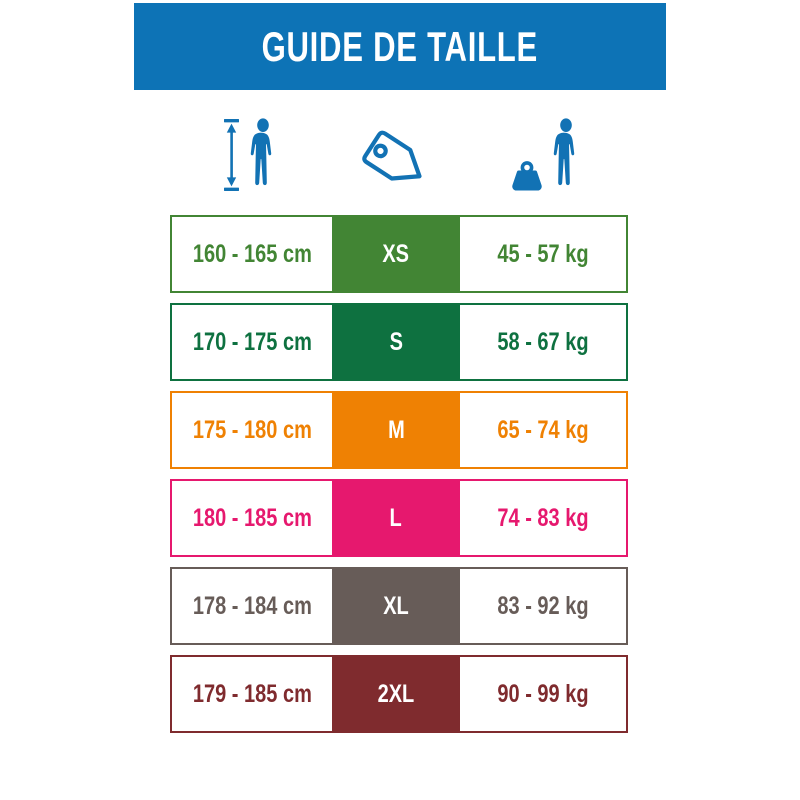 This screenshot has width=800, height=800. I want to click on weight-range-text: 45 - 57 kg, so click(543, 253).